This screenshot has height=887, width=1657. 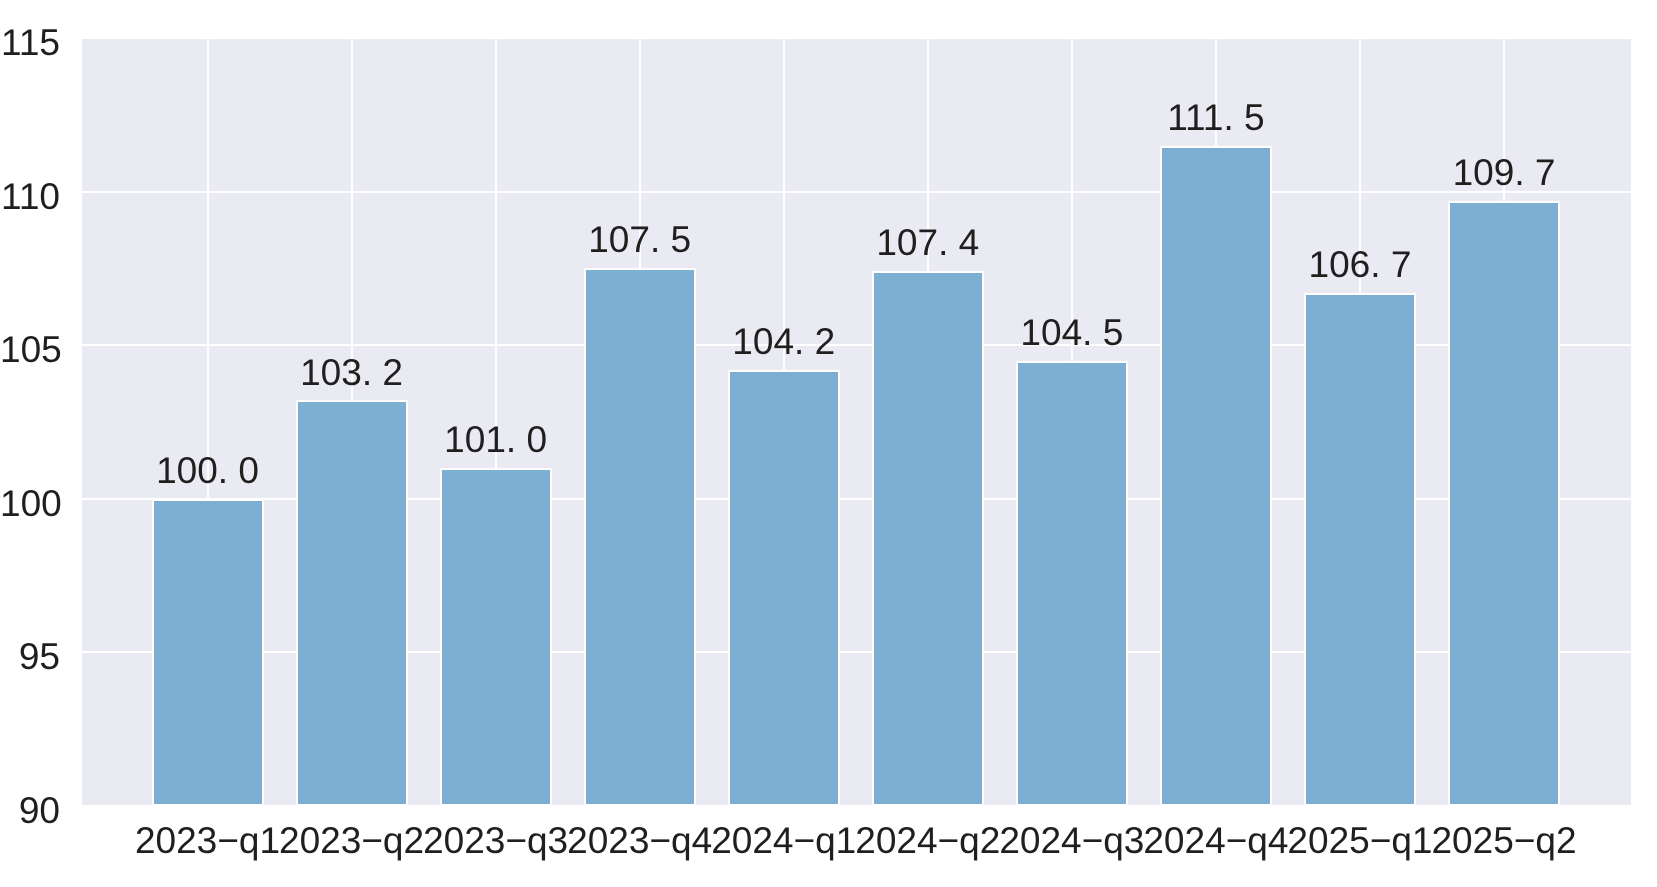 I want to click on y-tick-label: 110, so click(x=30, y=196).